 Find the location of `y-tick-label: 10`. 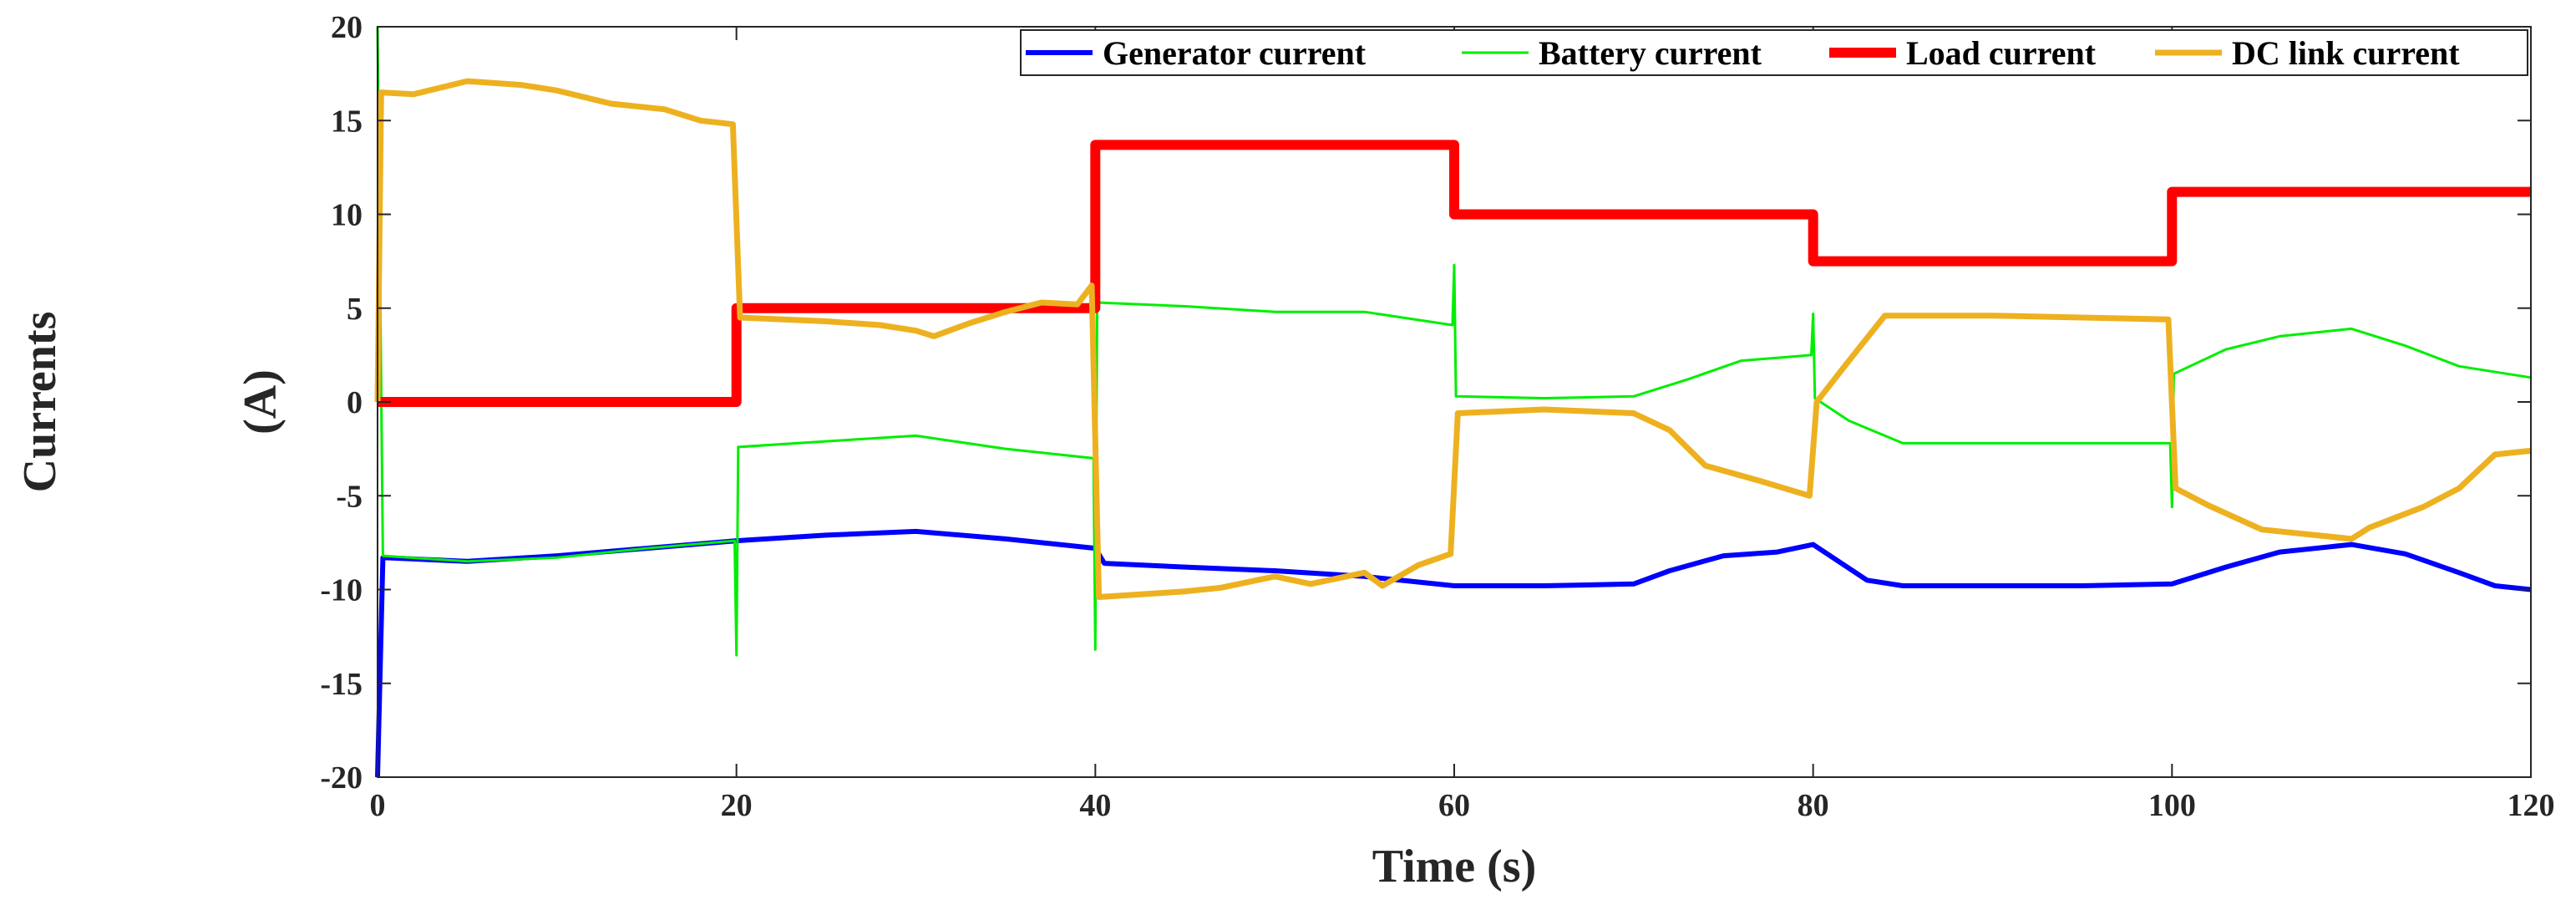

y-tick-label: 10 is located at coordinates (347, 215).